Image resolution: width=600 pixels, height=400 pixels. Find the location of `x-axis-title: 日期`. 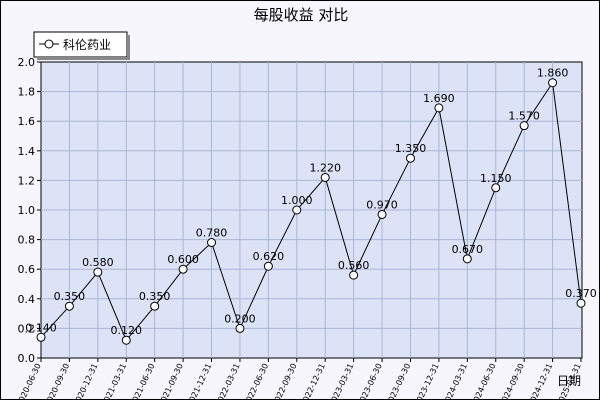

x-axis-title: 日期 is located at coordinates (569, 381).